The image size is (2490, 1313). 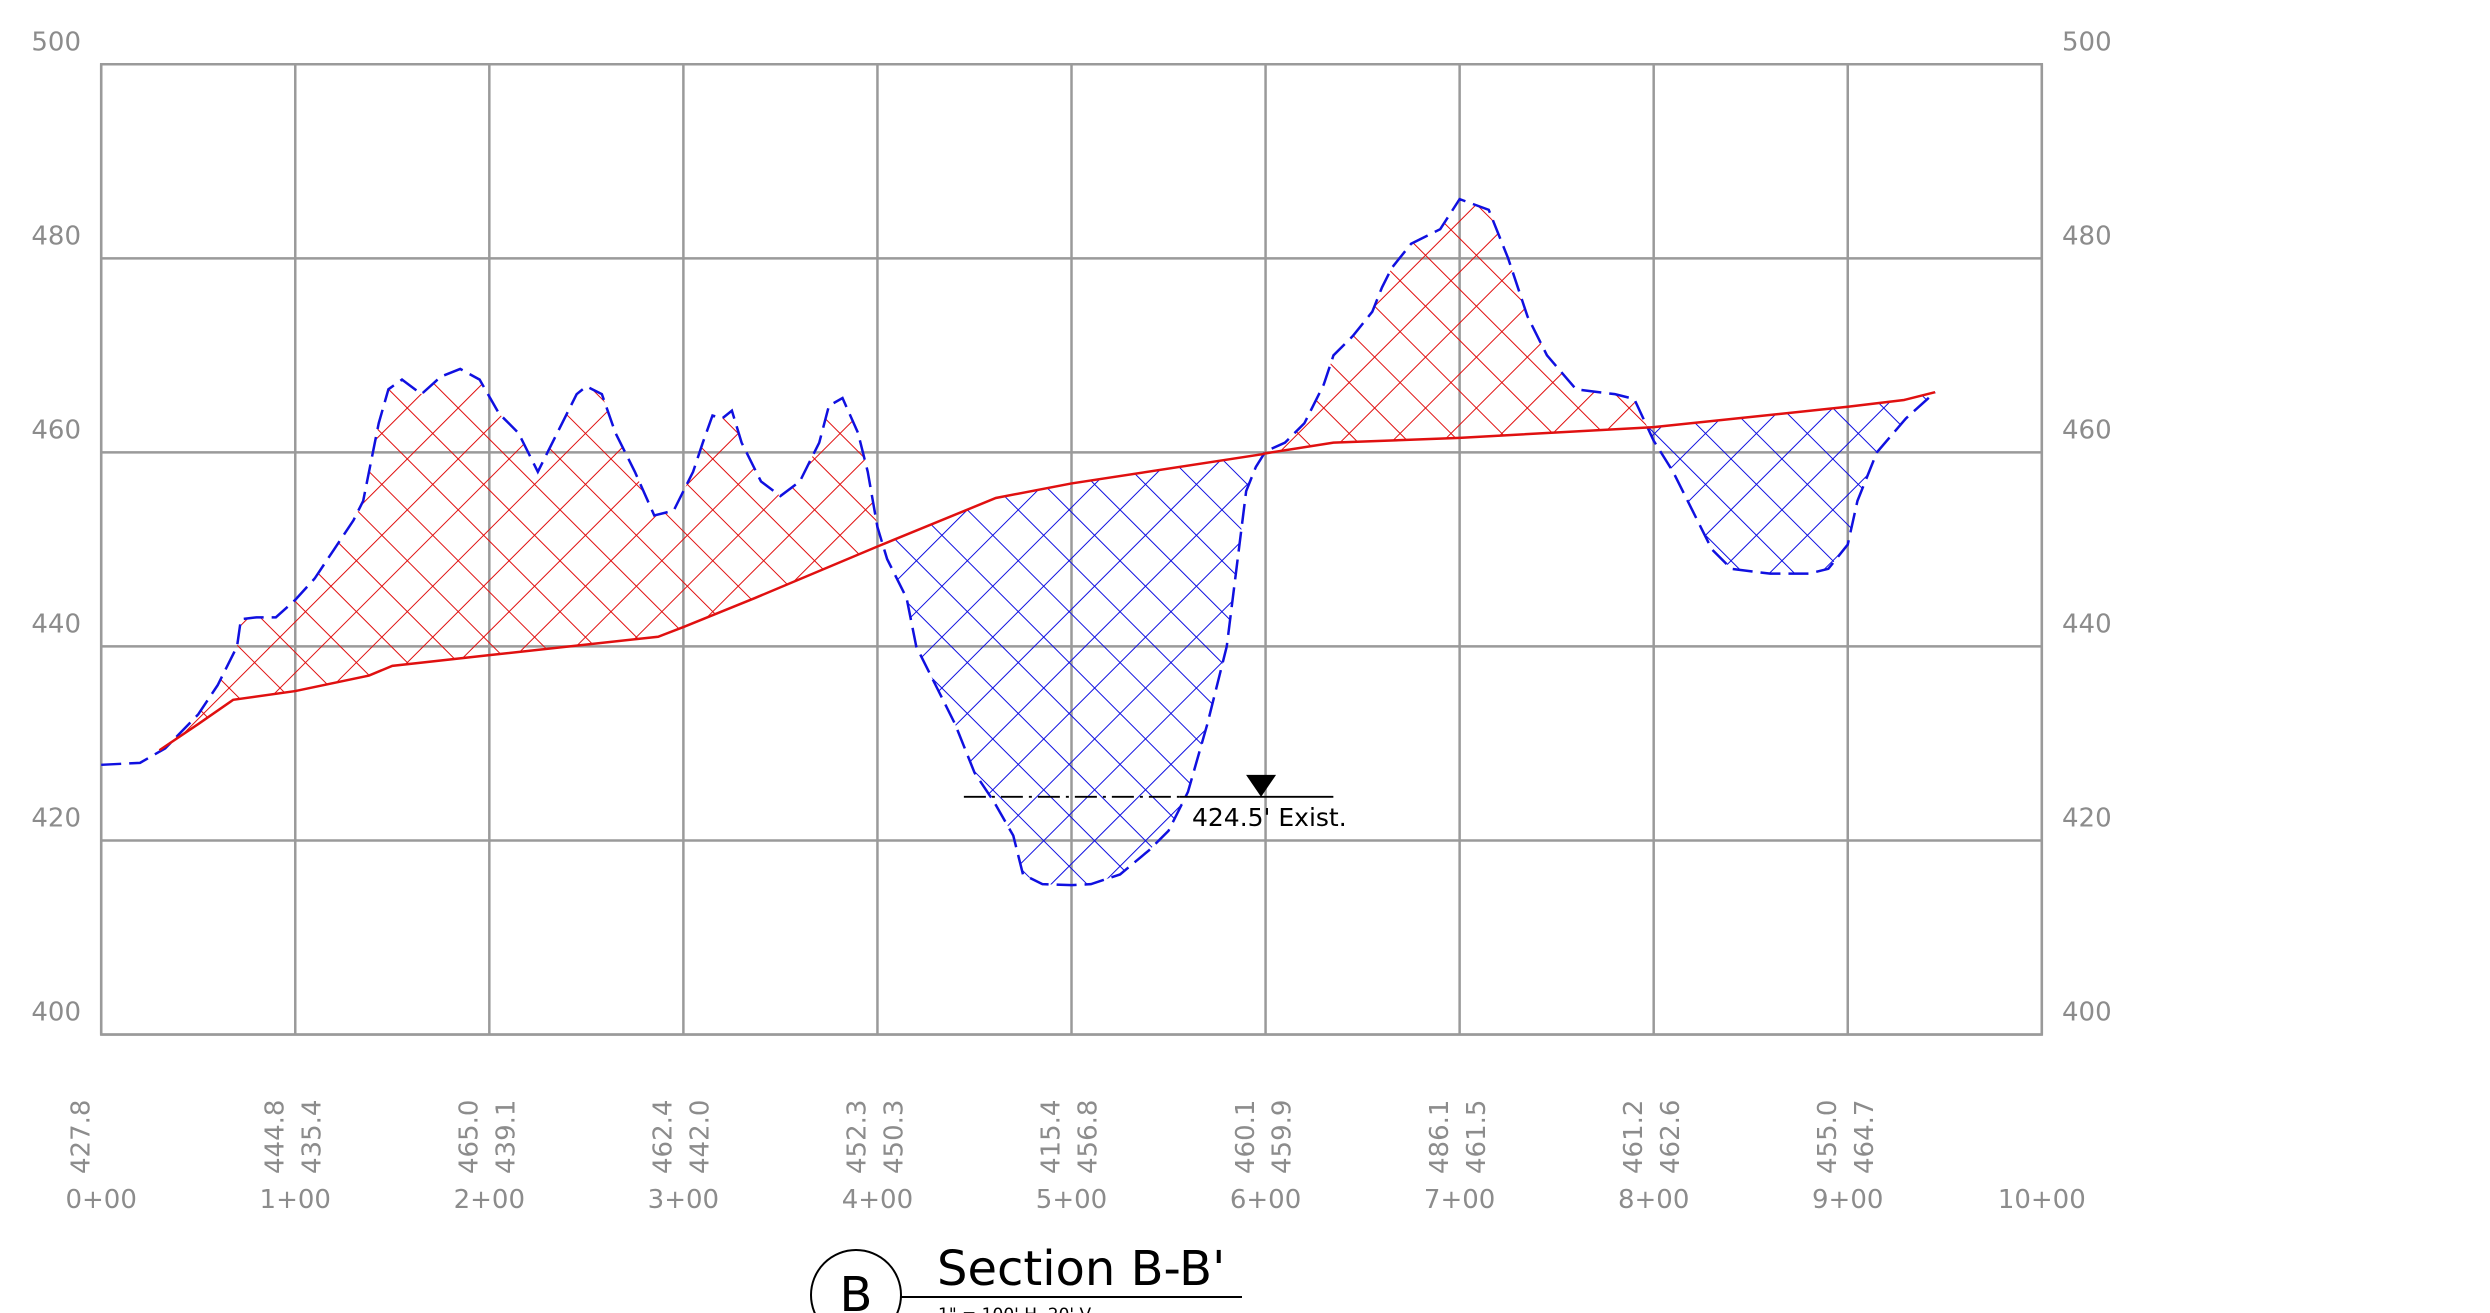 What do you see at coordinates (1265, 1200) in the screenshot?
I see `x-tick-label: 6+00` at bounding box center [1265, 1200].